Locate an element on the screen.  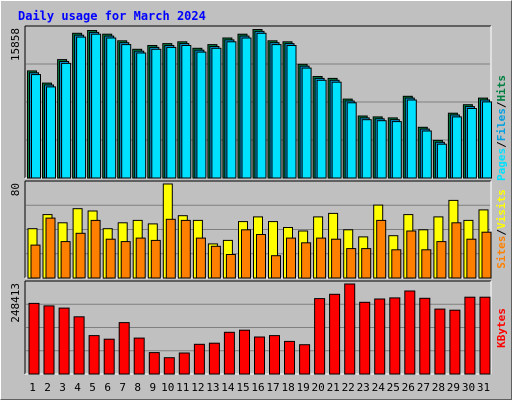
x-label-day-2: 2 is located at coordinates (47, 387).